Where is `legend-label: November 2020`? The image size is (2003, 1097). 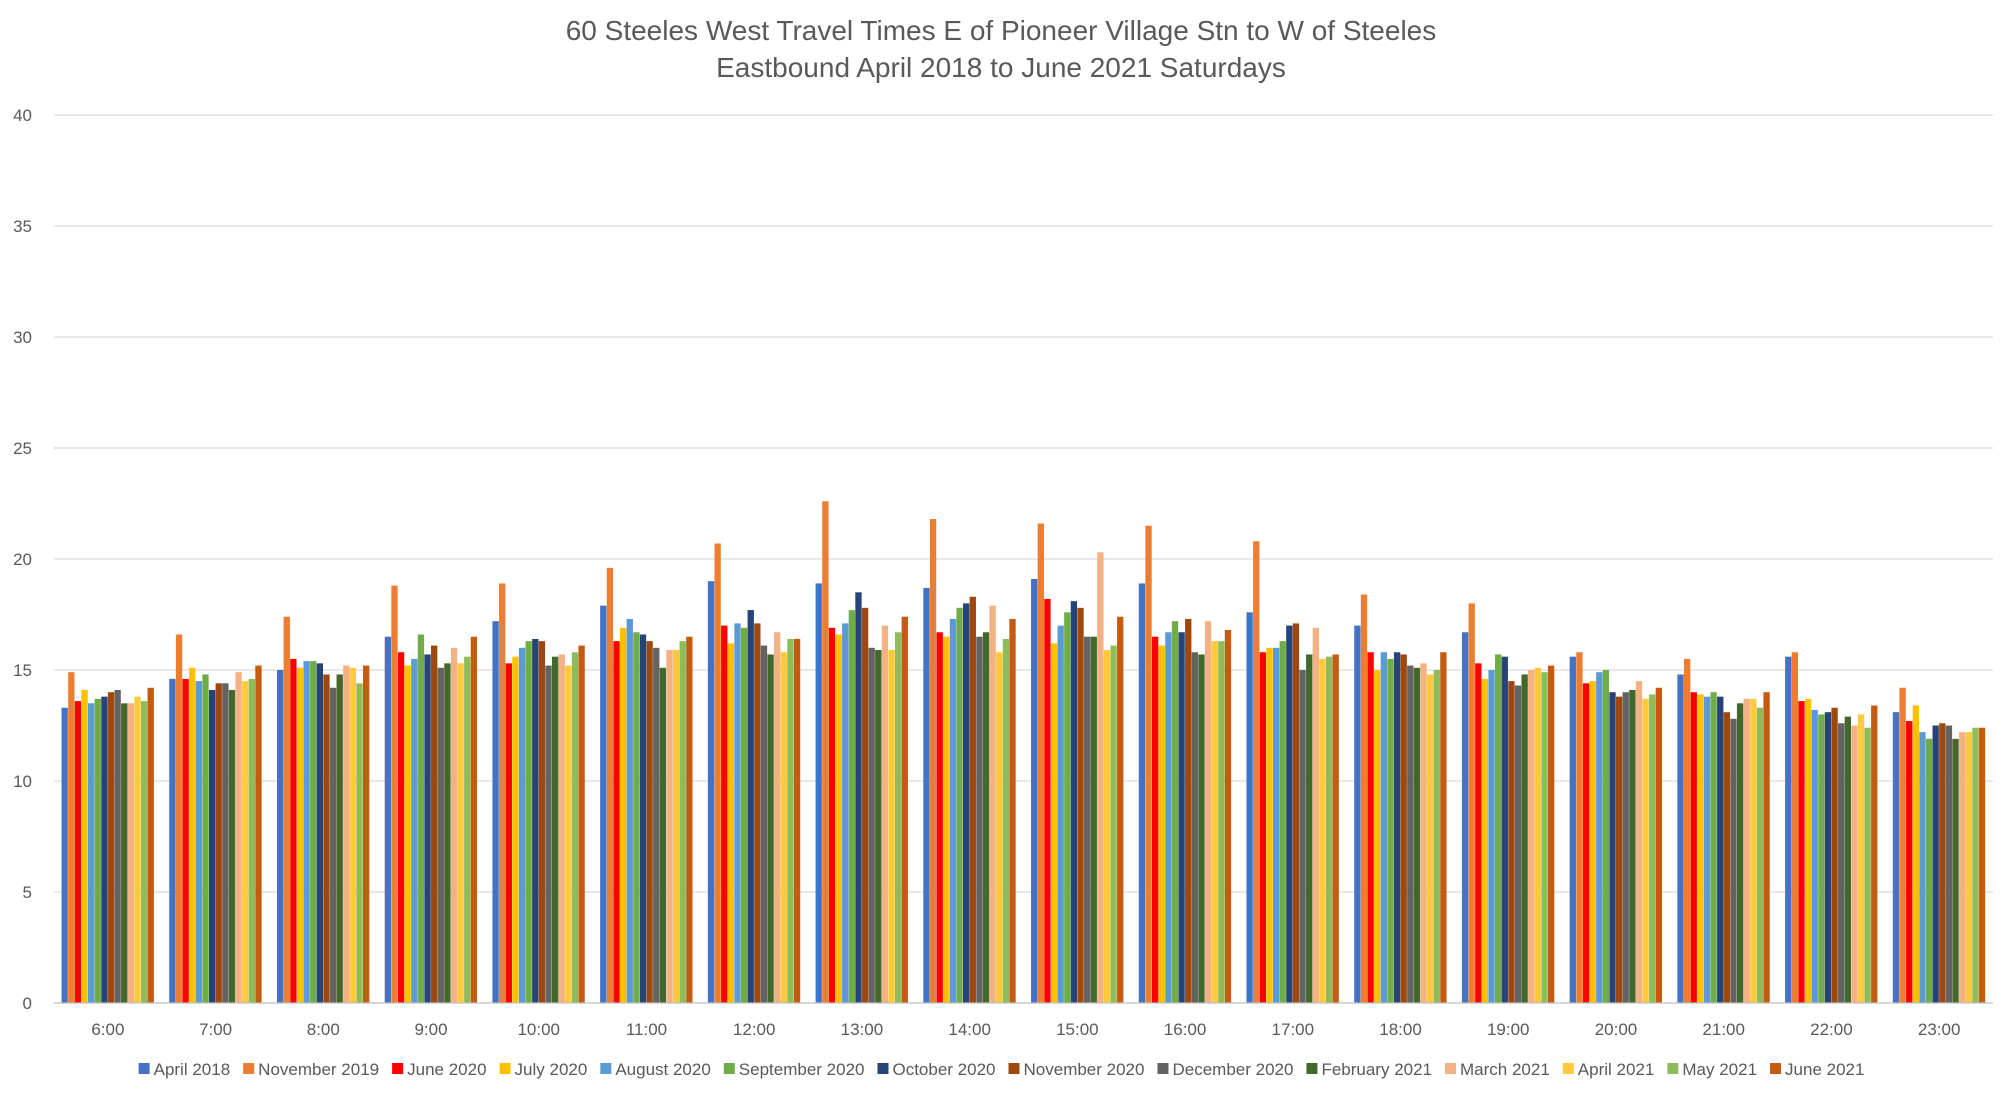
legend-label: November 2020 is located at coordinates (1084, 1069).